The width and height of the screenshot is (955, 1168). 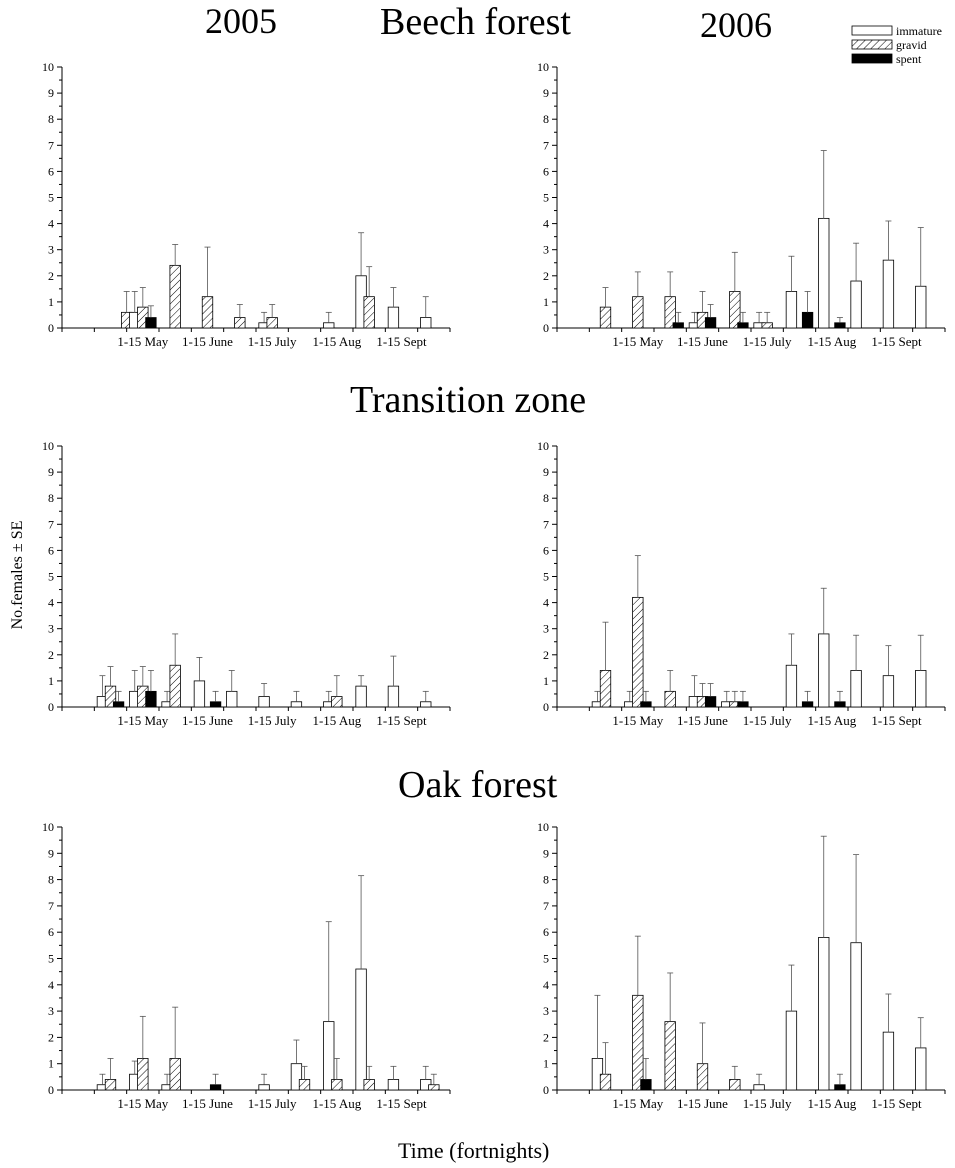 What do you see at coordinates (872, 30) in the screenshot?
I see `legend-swatch-immature` at bounding box center [872, 30].